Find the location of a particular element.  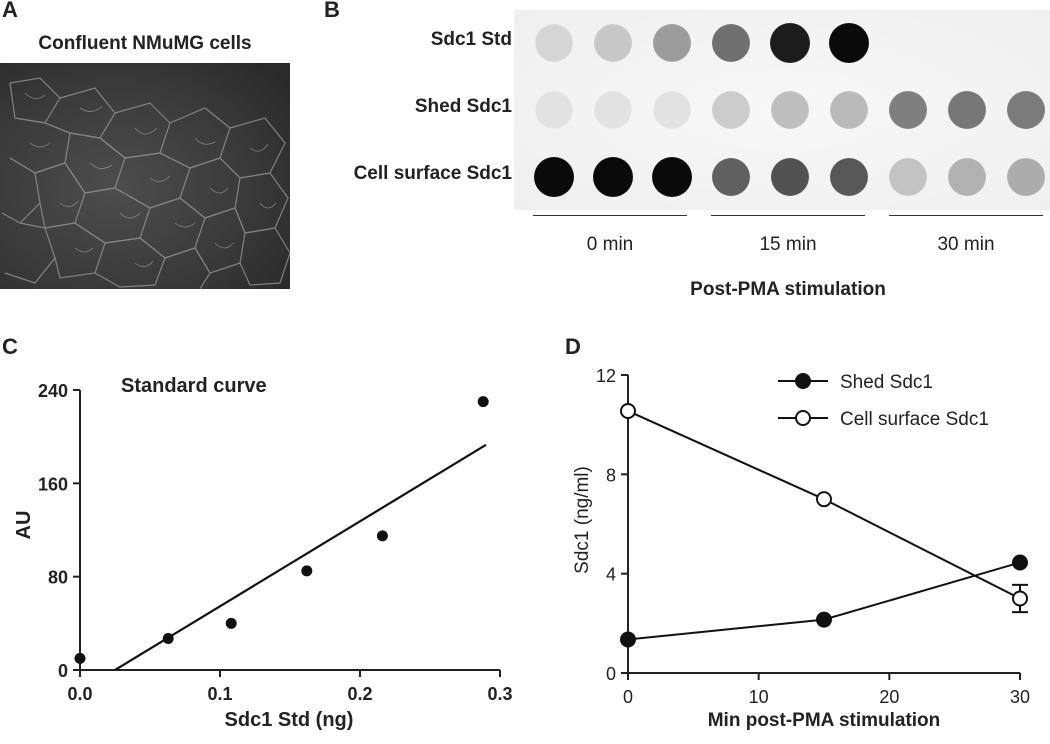

blot-dot-r1-c6 is located at coordinates (908, 110).